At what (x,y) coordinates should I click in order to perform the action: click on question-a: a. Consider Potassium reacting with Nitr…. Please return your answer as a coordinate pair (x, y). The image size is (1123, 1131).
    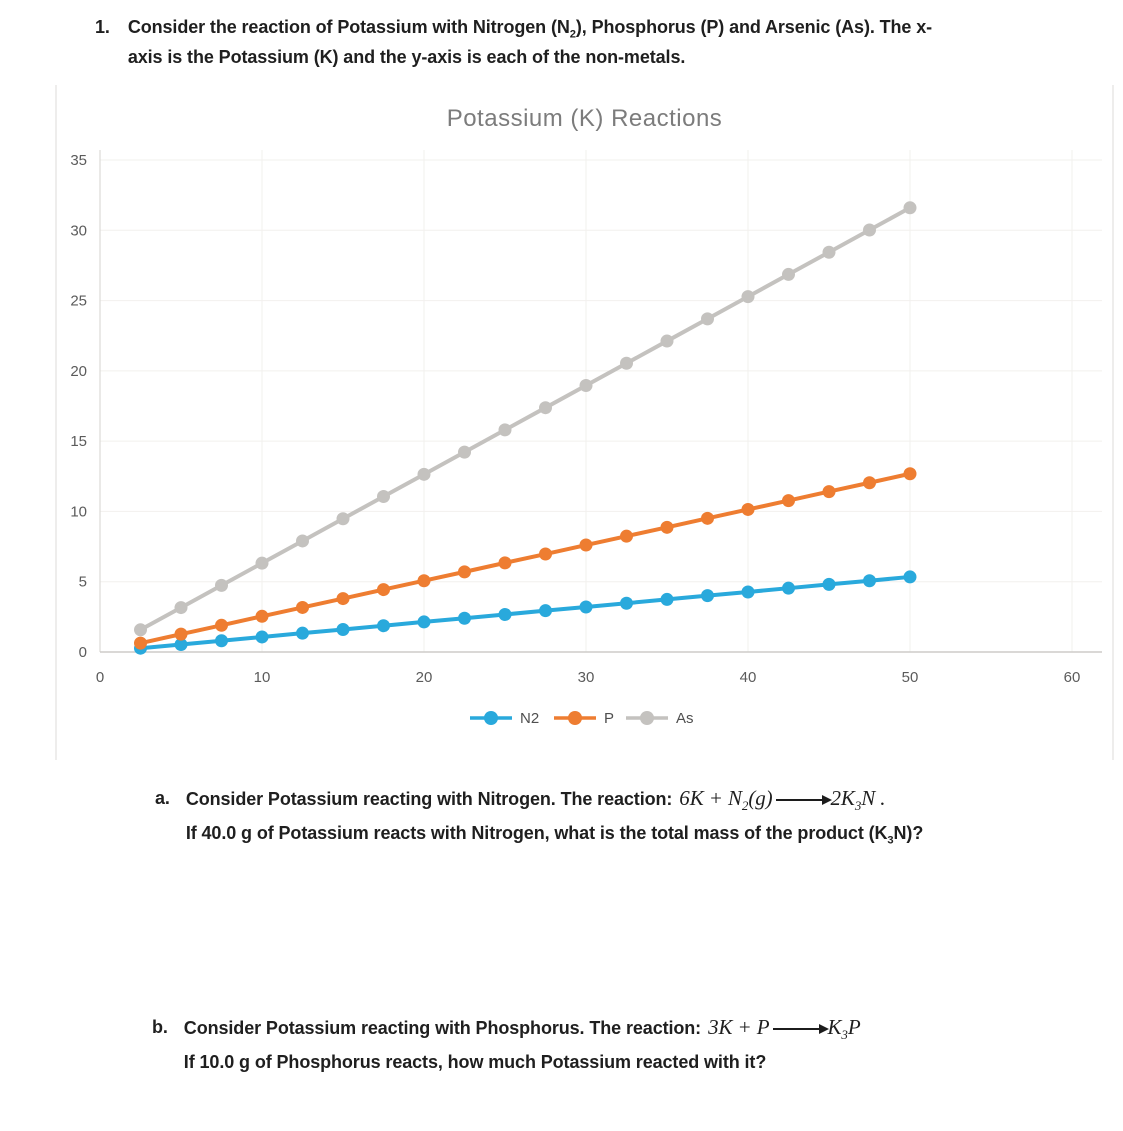
    Looking at the image, I should click on (630, 815).